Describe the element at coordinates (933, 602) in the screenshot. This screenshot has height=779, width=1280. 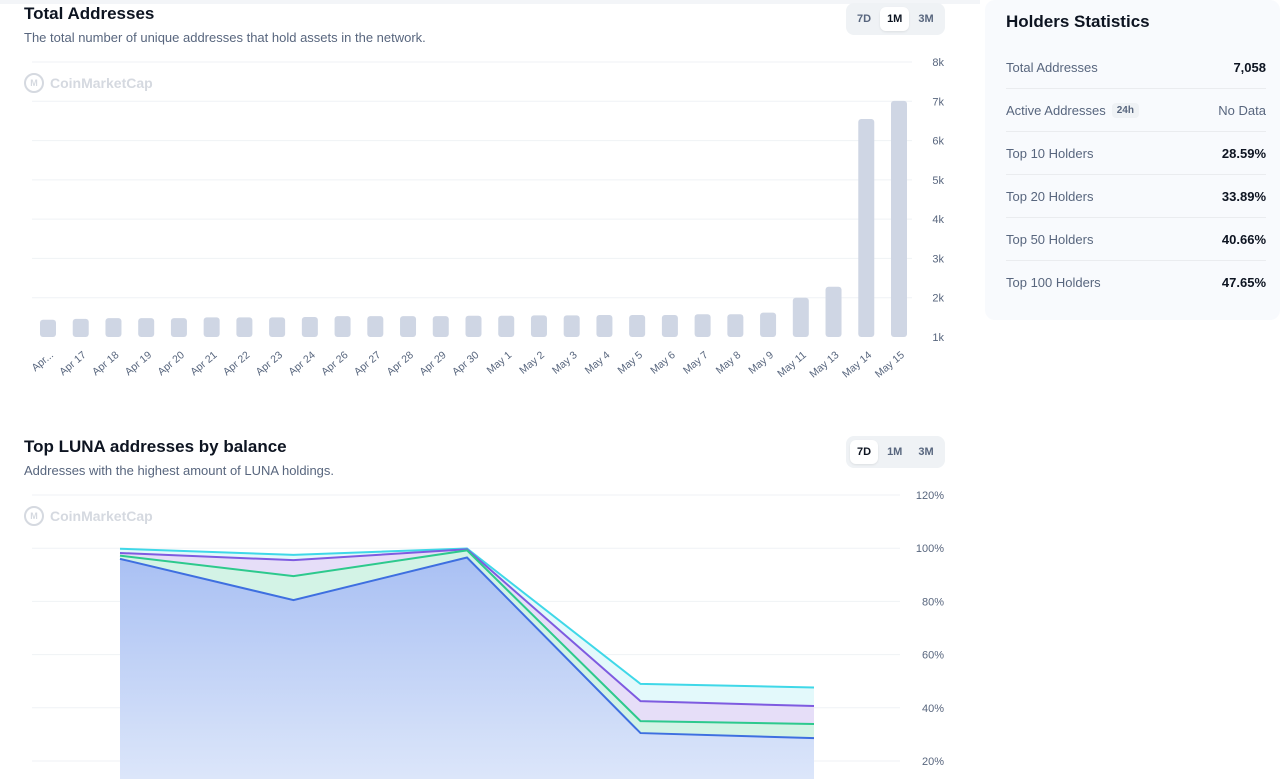
I see `y-tick-label: 80%` at that location.